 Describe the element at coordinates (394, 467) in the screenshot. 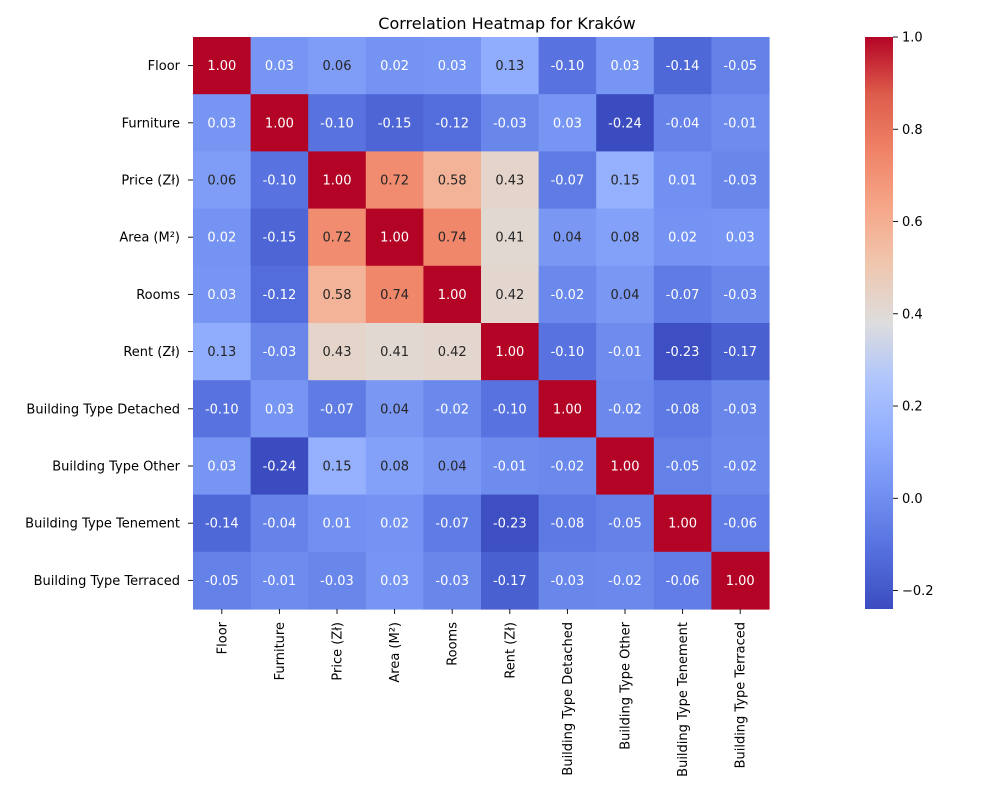

I see `cell-value-label: 0.08` at that location.